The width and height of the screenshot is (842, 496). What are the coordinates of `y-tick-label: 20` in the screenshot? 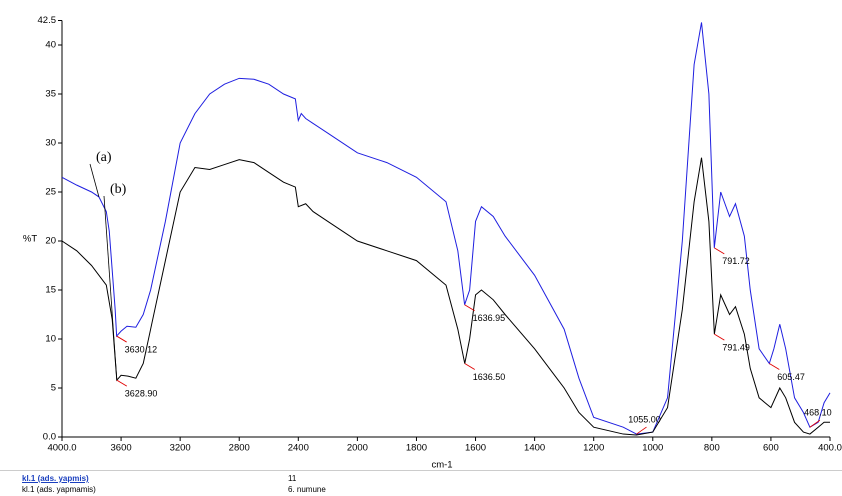 It's located at (50, 241).